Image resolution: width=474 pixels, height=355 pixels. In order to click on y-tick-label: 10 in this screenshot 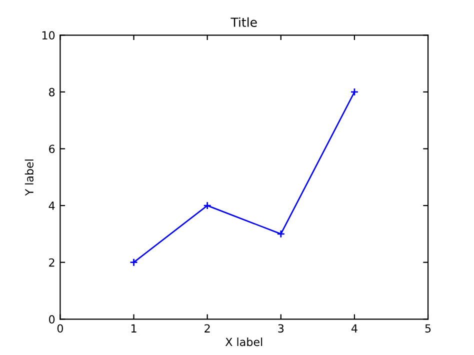, I will do `click(48, 35)`.